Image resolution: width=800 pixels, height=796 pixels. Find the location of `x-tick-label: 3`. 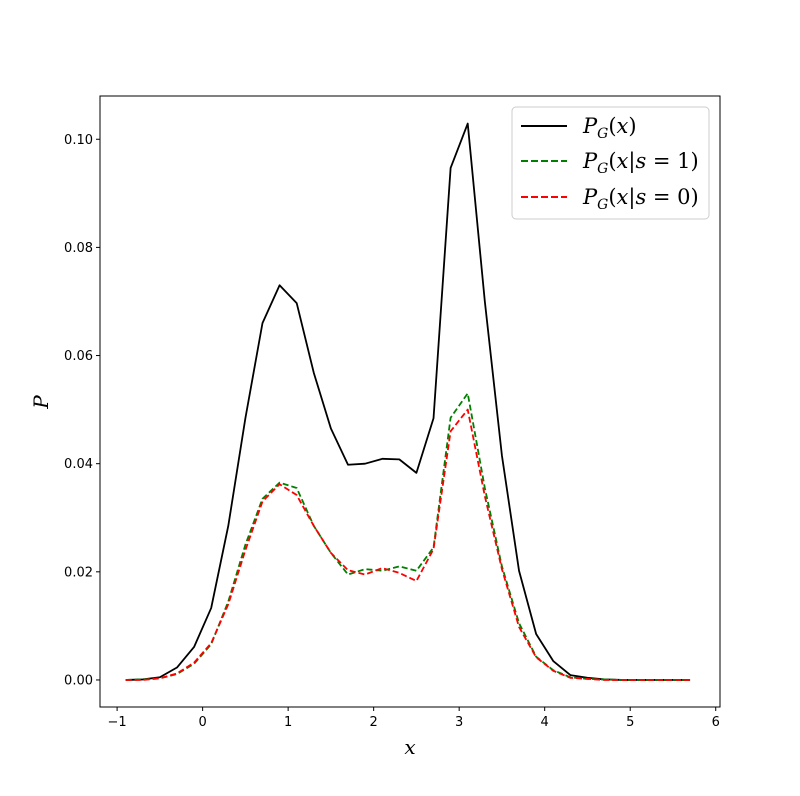

x-tick-label: 3 is located at coordinates (459, 722).